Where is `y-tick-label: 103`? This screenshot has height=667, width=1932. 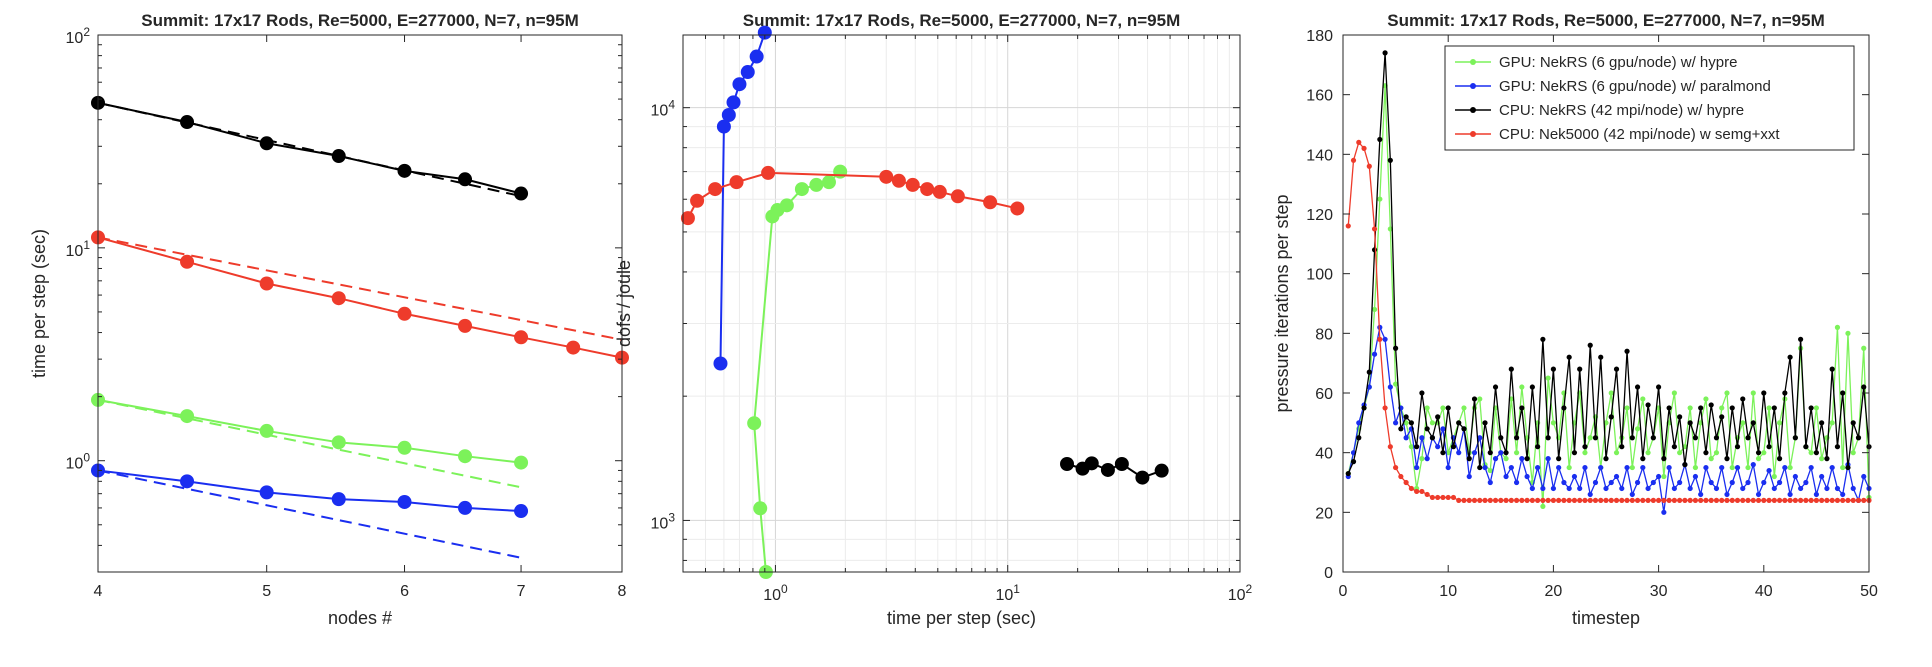
y-tick-label: 103 is located at coordinates (663, 521).